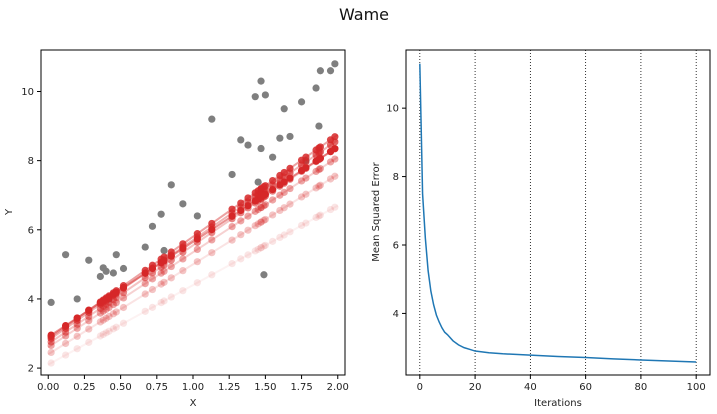 This screenshot has height=414, width=717. Describe the element at coordinates (229, 387) in the screenshot. I see `left-xtick-label: 1.25` at that location.